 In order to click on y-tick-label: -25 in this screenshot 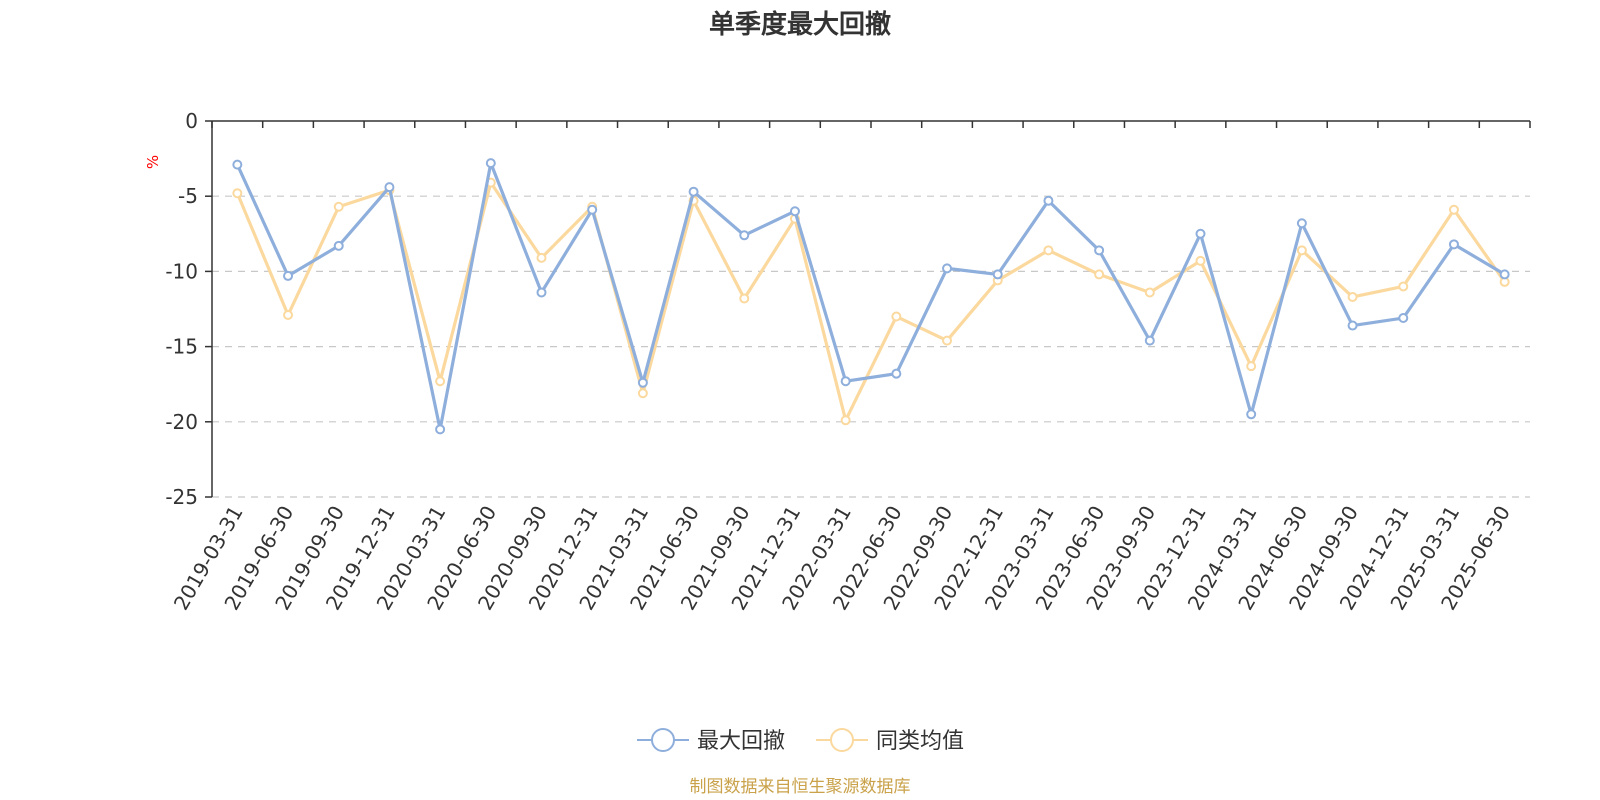, I will do `click(181, 497)`.